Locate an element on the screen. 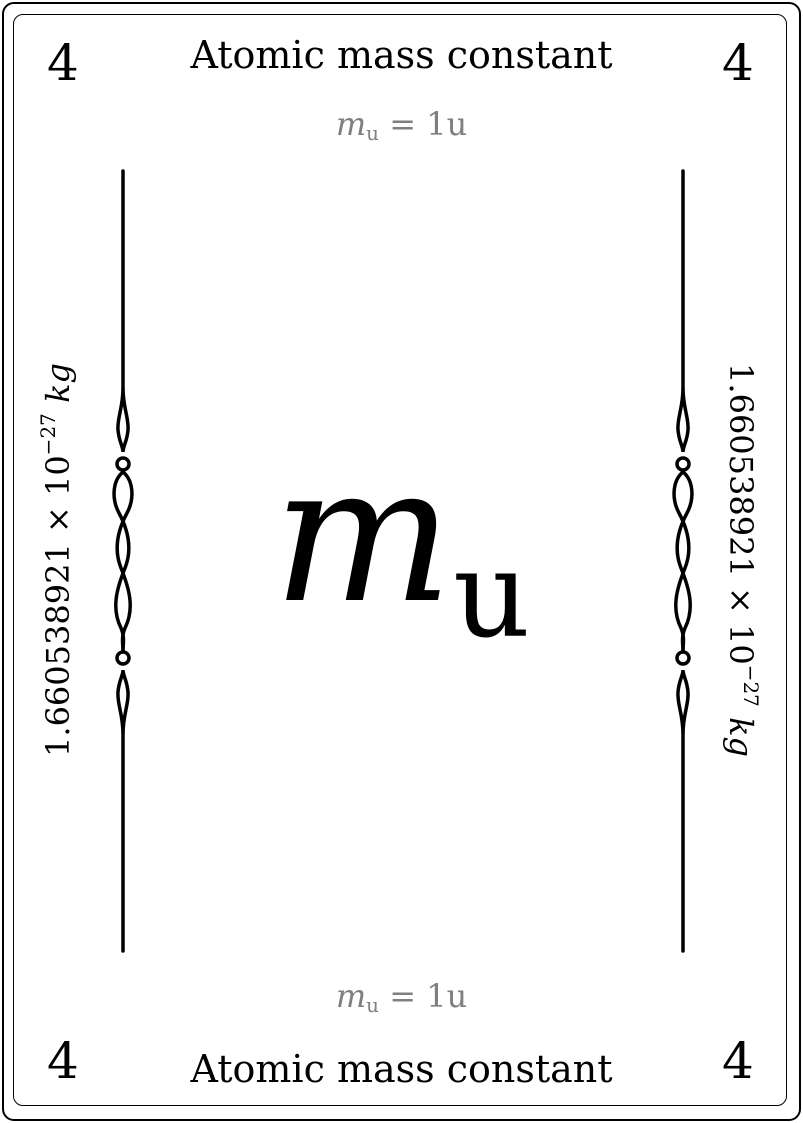  corner-number-bottom-left: 4 is located at coordinates (63, 1061).